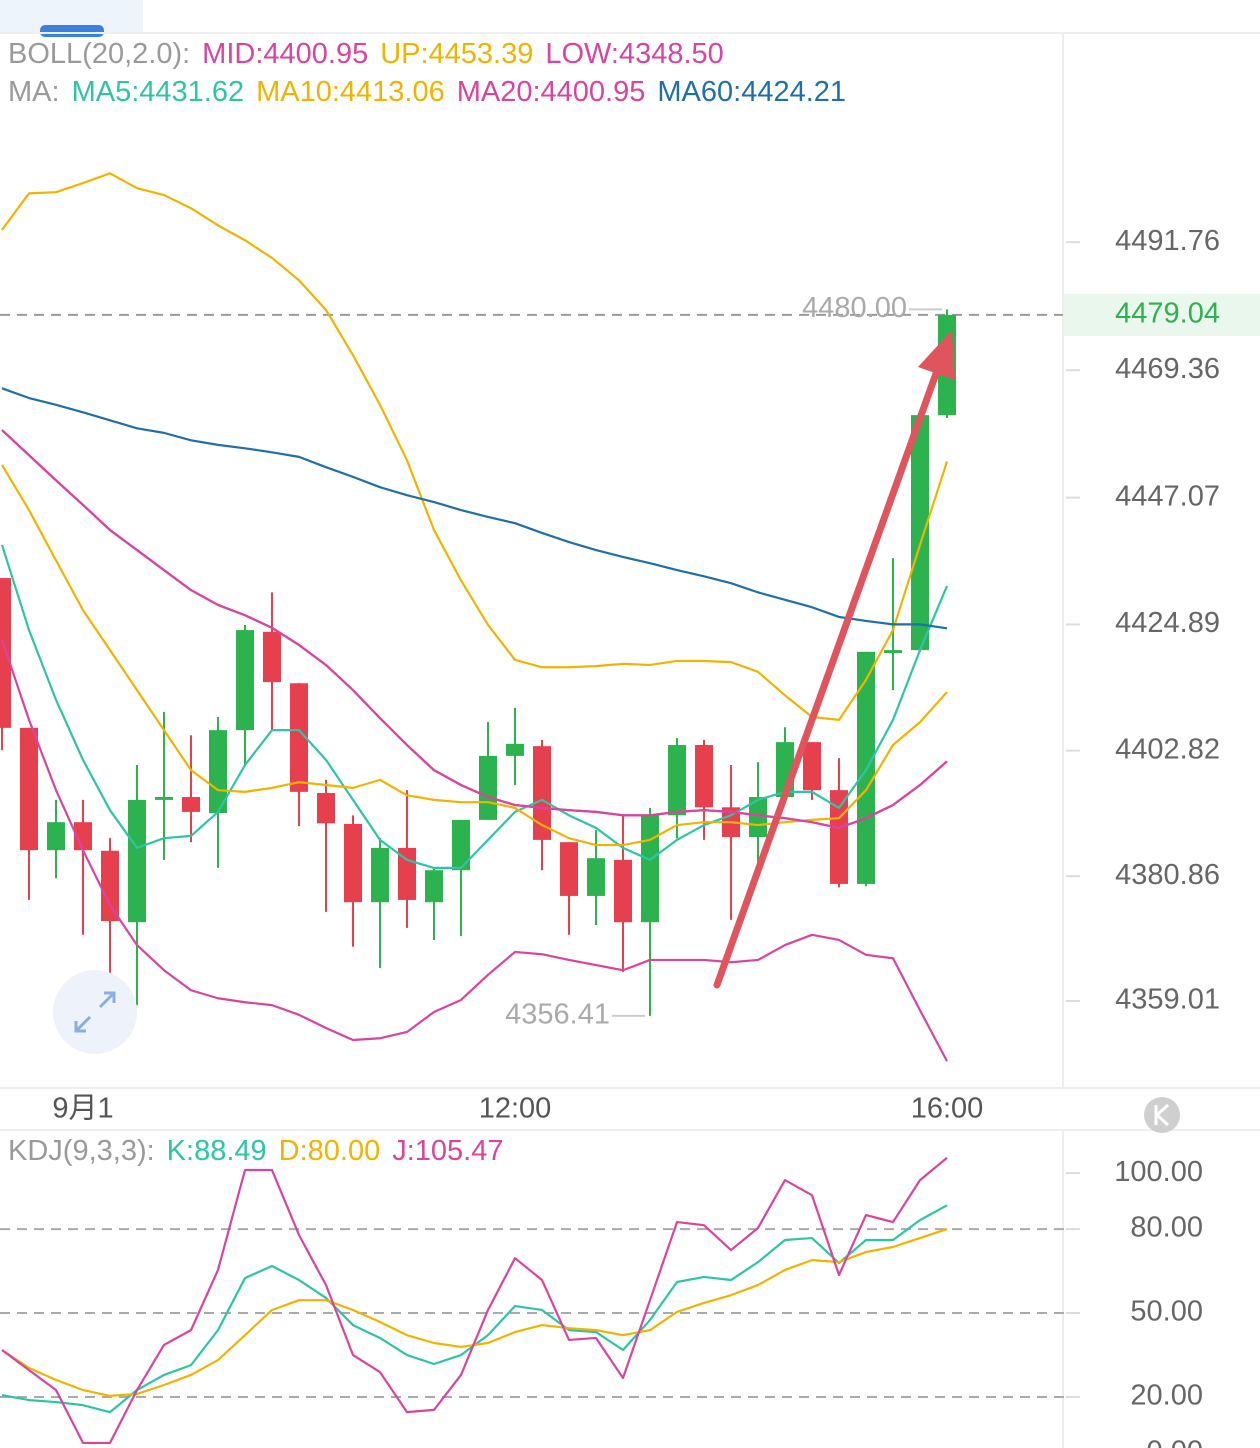 Image resolution: width=1260 pixels, height=1448 pixels. I want to click on legend-entry: K:88.49, so click(217, 1151).